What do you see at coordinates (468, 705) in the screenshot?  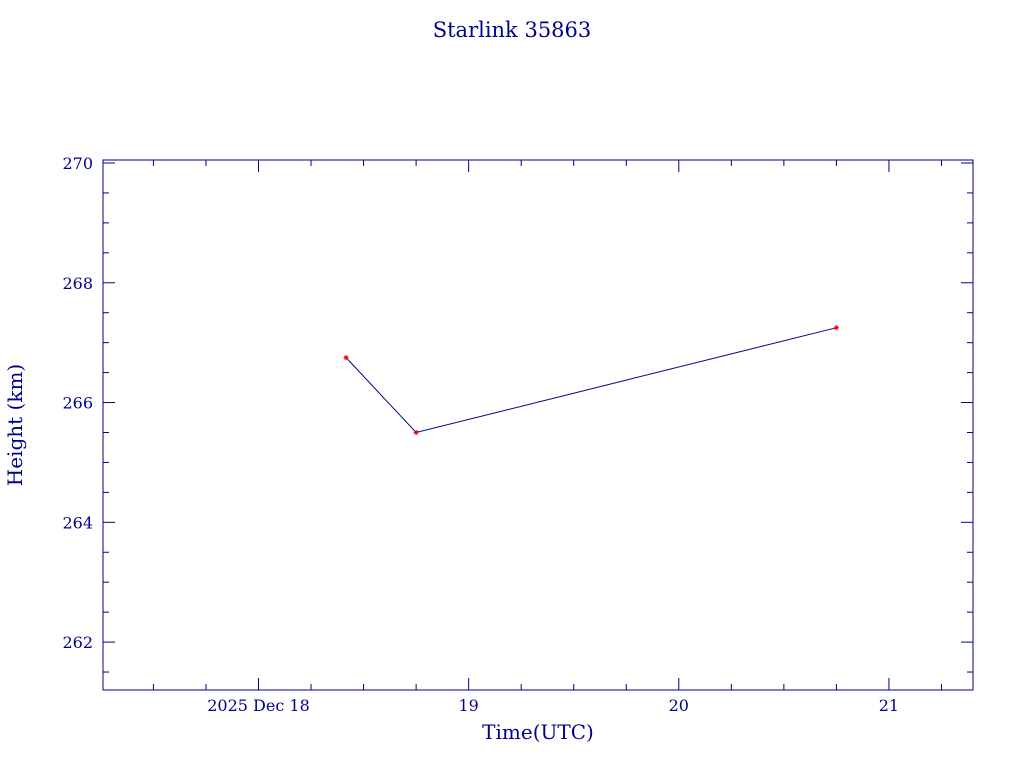 I see `x-tick-label: 19` at bounding box center [468, 705].